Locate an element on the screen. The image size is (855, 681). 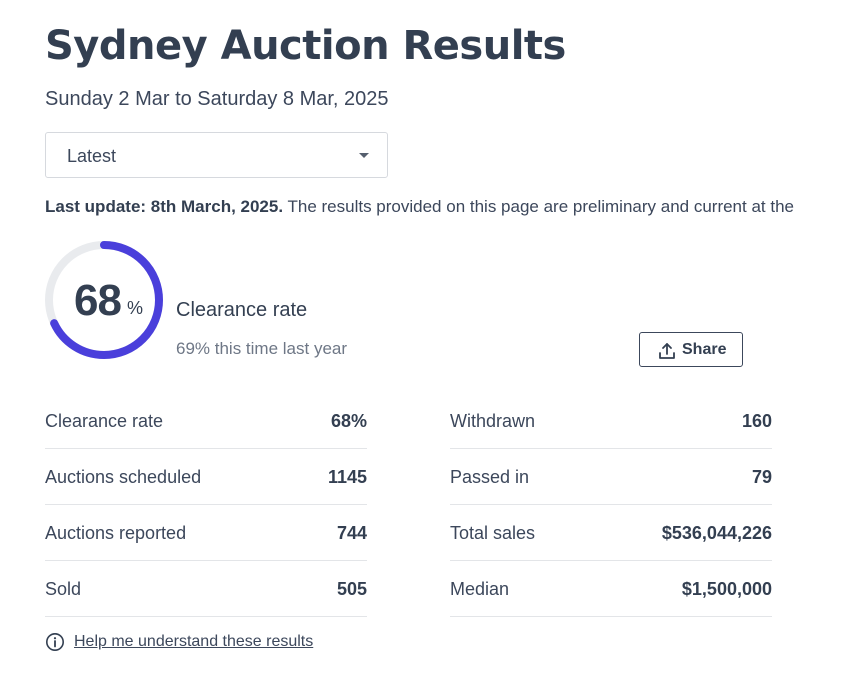
stat-row-sold: Sold 505 is located at coordinates (206, 589).